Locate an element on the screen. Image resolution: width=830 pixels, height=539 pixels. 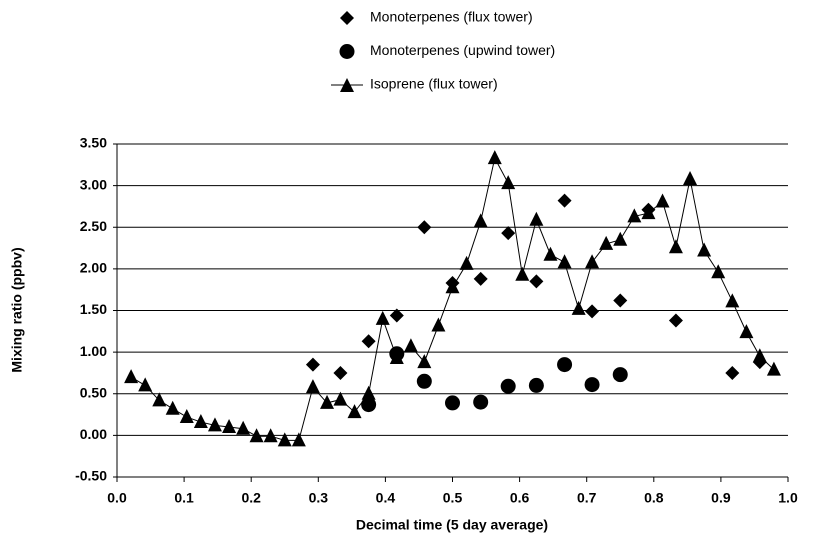
y-tick-label: -0.50 is located at coordinates (91, 476).